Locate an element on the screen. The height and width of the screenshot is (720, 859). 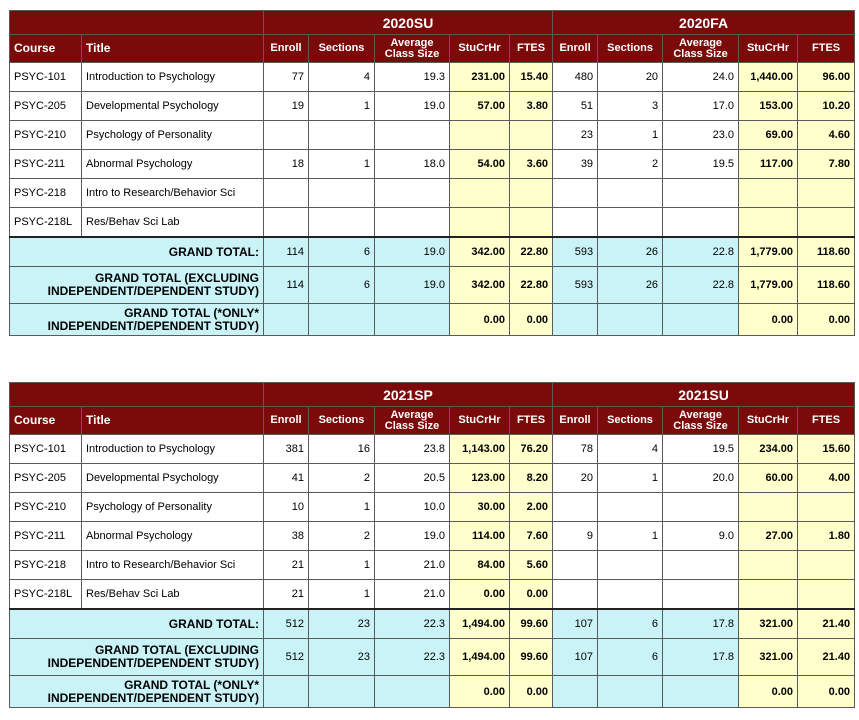
enroll-cell: 78 is located at coordinates (575, 449).